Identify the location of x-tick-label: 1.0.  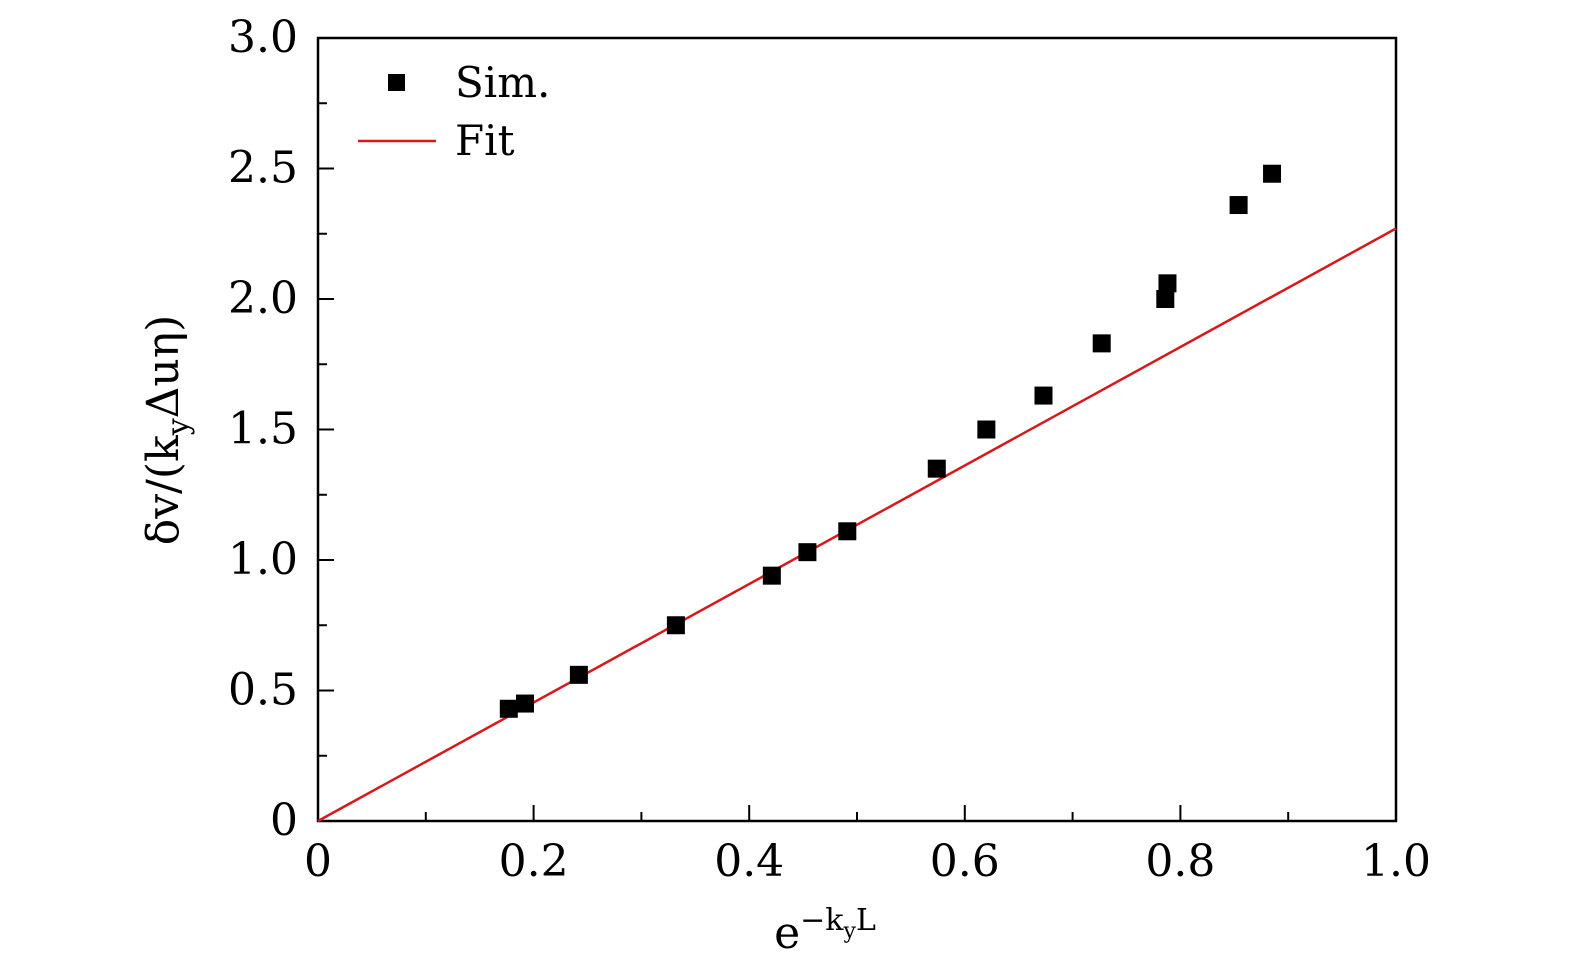
(1396, 861).